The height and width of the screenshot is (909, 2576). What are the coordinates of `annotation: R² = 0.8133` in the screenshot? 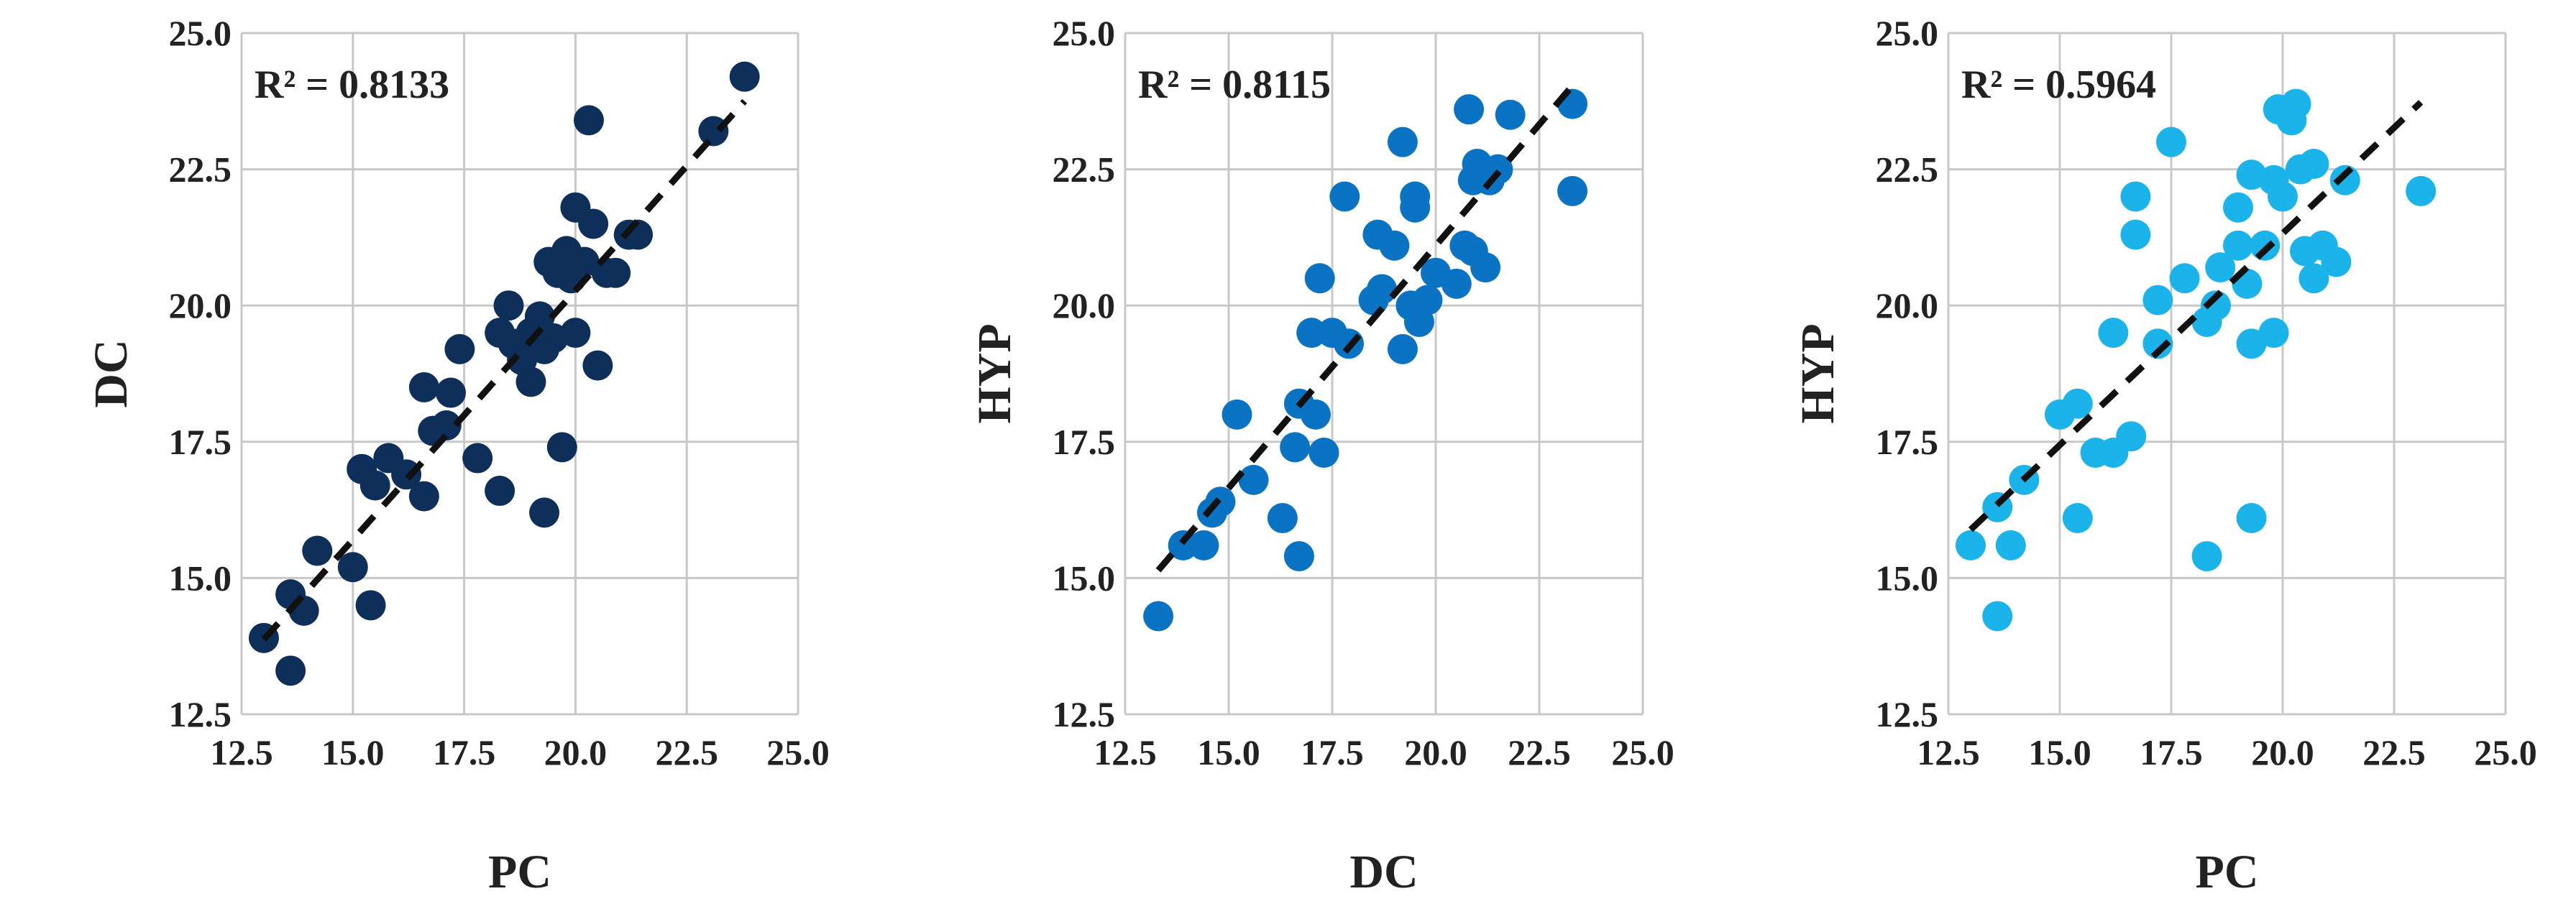 It's located at (352, 85).